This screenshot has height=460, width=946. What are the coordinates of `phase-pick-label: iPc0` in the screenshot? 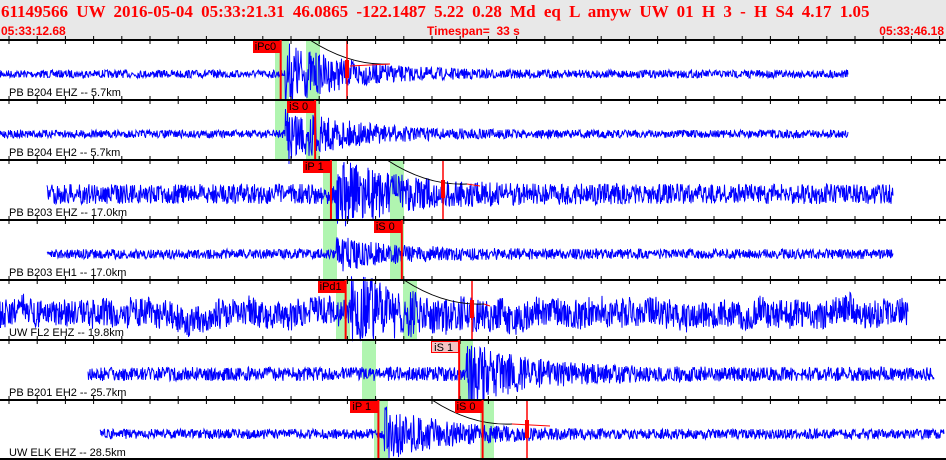 It's located at (266, 47).